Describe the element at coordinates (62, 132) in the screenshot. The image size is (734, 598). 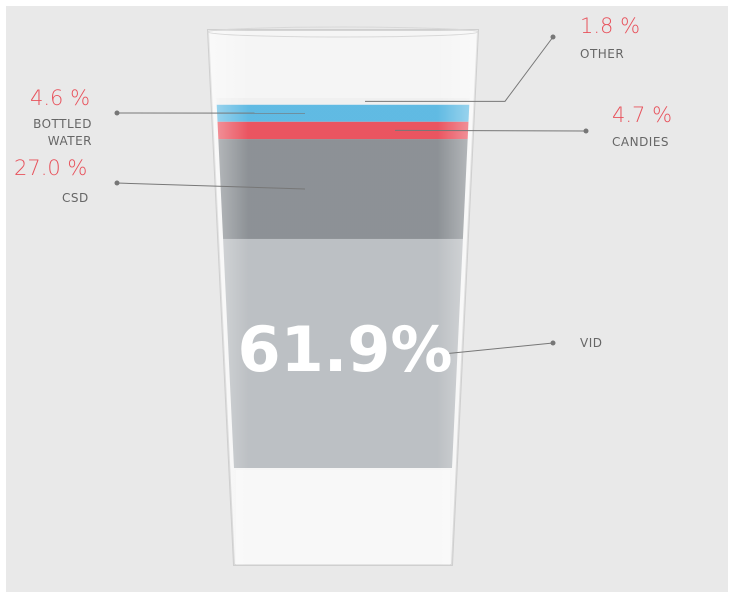
I see `category-label: BOTTLED WATER` at that location.